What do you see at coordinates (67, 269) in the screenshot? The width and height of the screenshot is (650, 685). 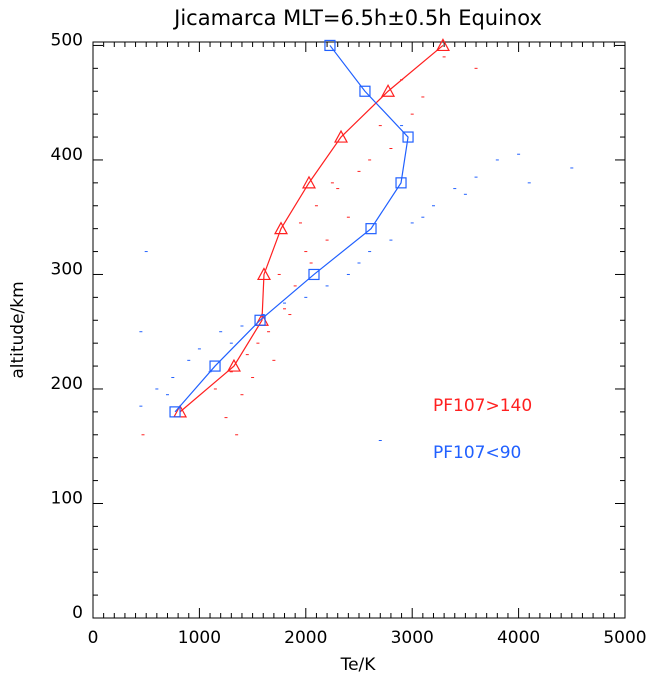 I see `y-tick-label: 300` at bounding box center [67, 269].